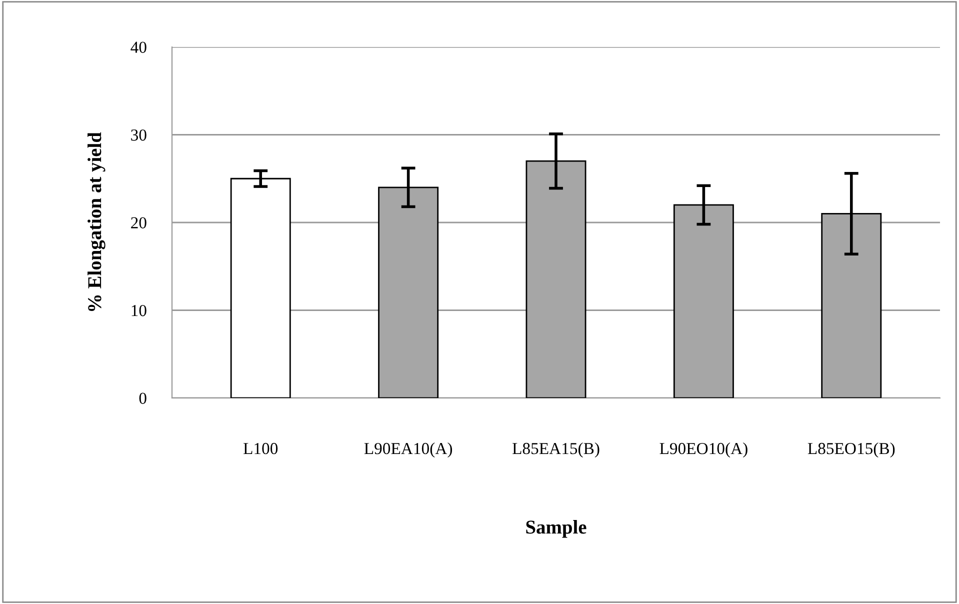 The height and width of the screenshot is (604, 959). What do you see at coordinates (142, 398) in the screenshot?
I see `y-tick-label: 0` at bounding box center [142, 398].